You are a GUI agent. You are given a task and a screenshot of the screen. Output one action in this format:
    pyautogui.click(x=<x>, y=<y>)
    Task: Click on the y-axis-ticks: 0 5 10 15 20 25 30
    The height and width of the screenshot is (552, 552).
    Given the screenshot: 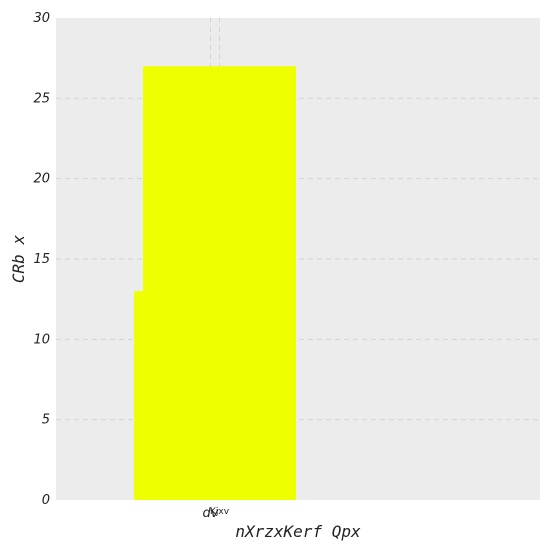 What is the action you would take?
    pyautogui.click(x=41, y=259)
    